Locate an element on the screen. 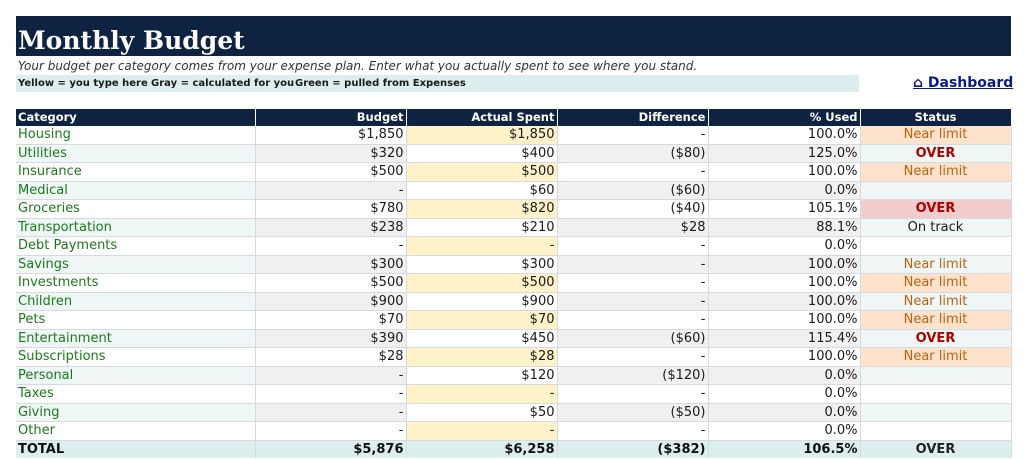 The image size is (1027, 459). actual-spent-input-cell: $210 is located at coordinates (482, 227).